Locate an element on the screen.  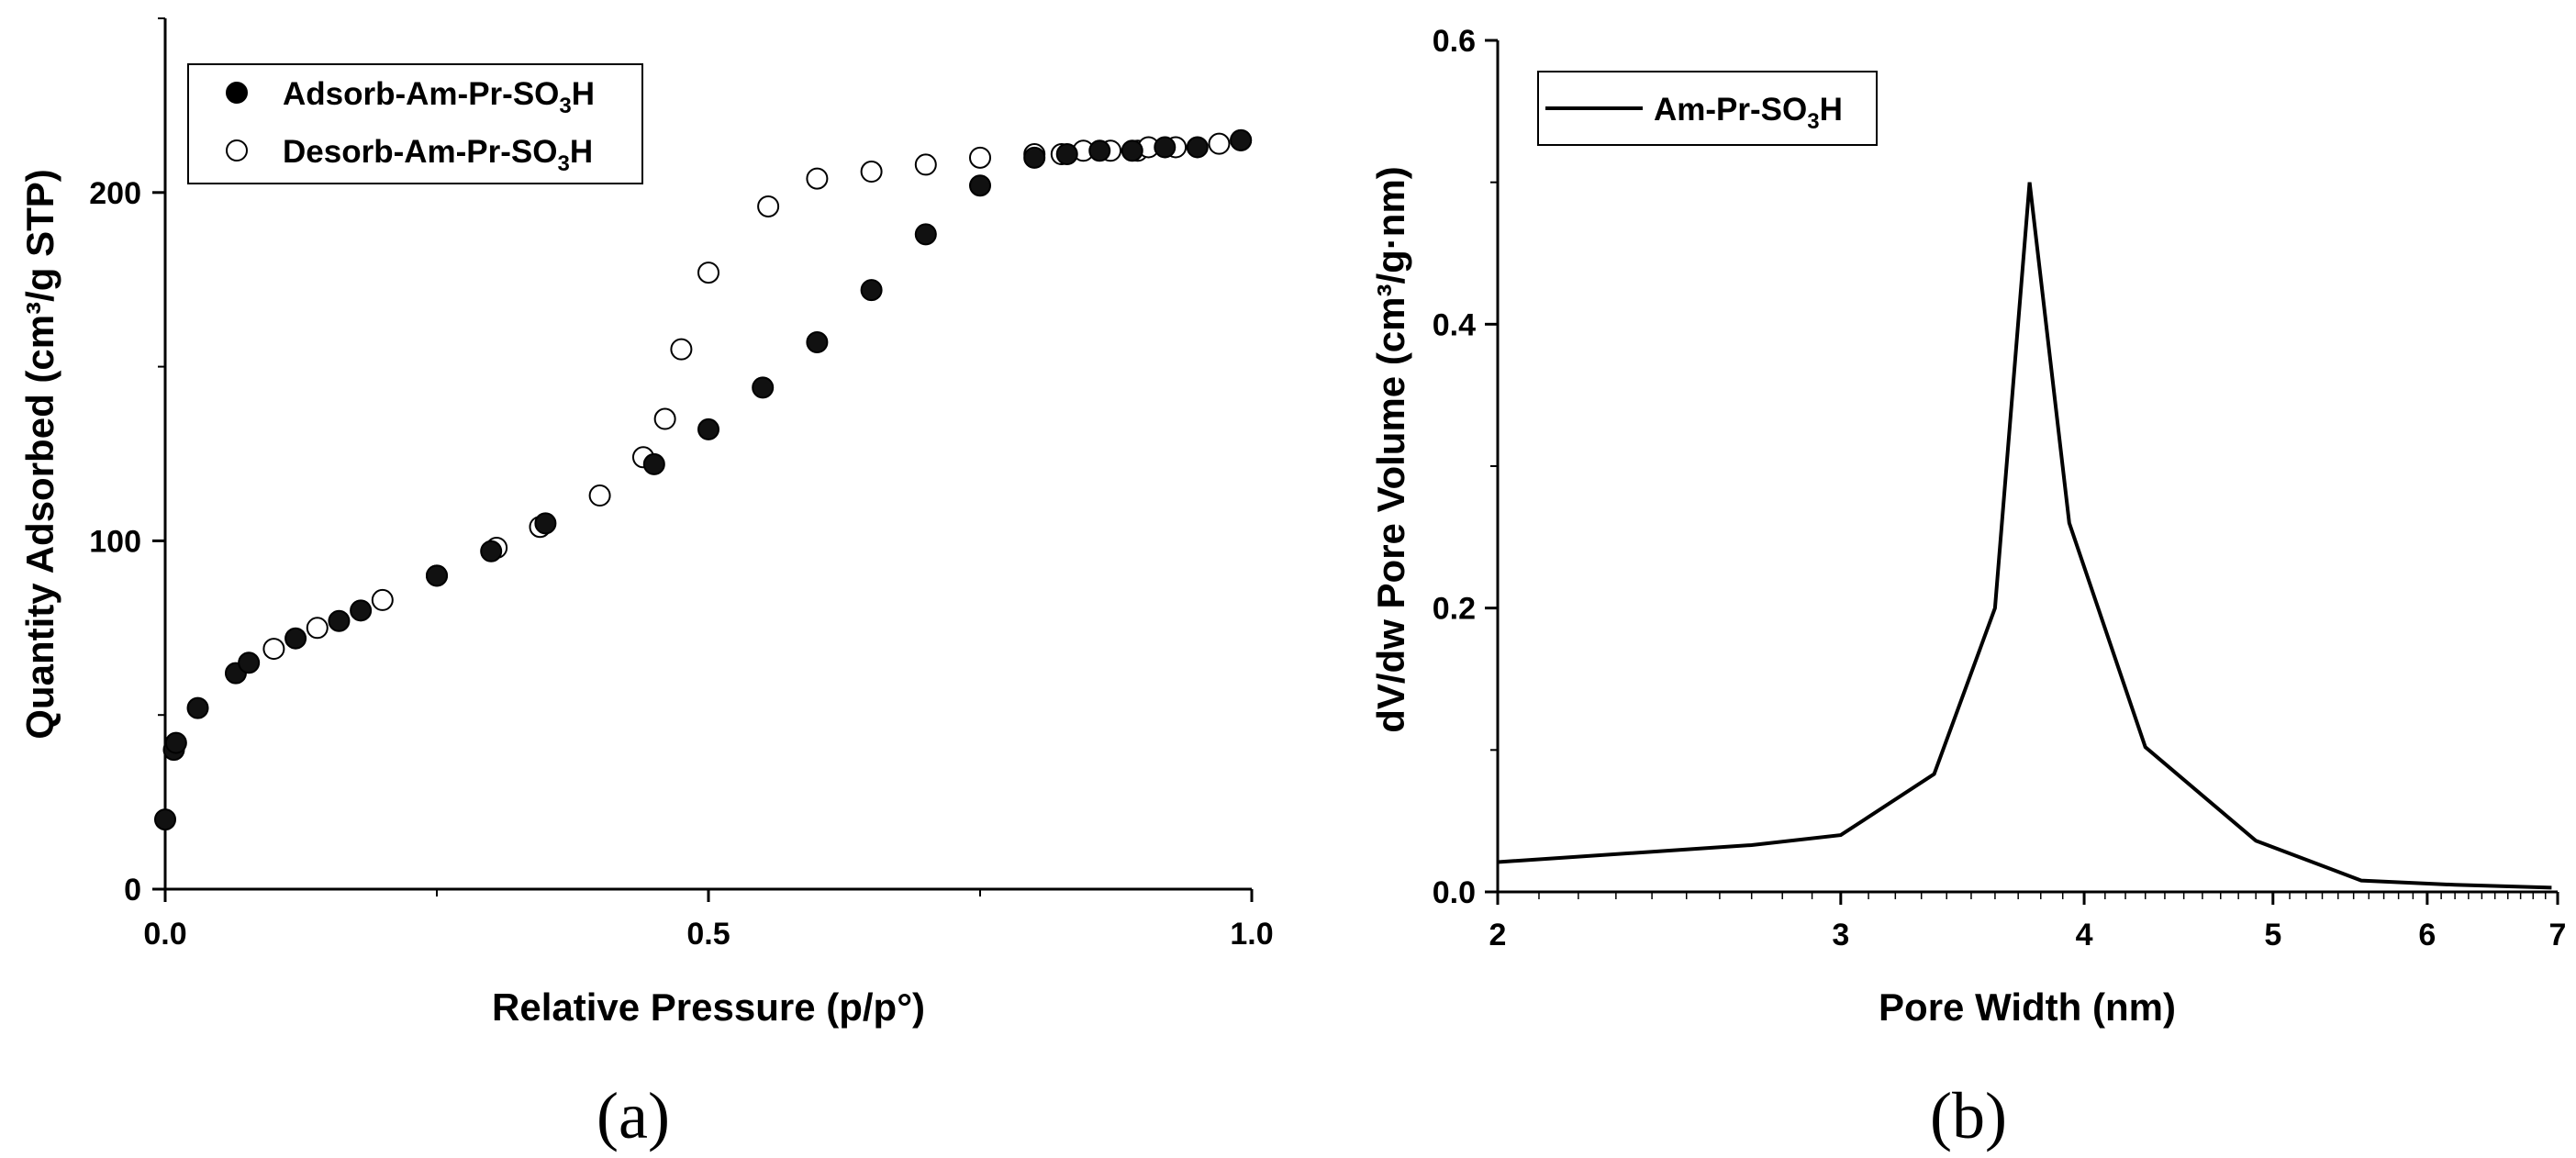
chart-b-y-tick-label: 0.2 is located at coordinates (1455, 609).